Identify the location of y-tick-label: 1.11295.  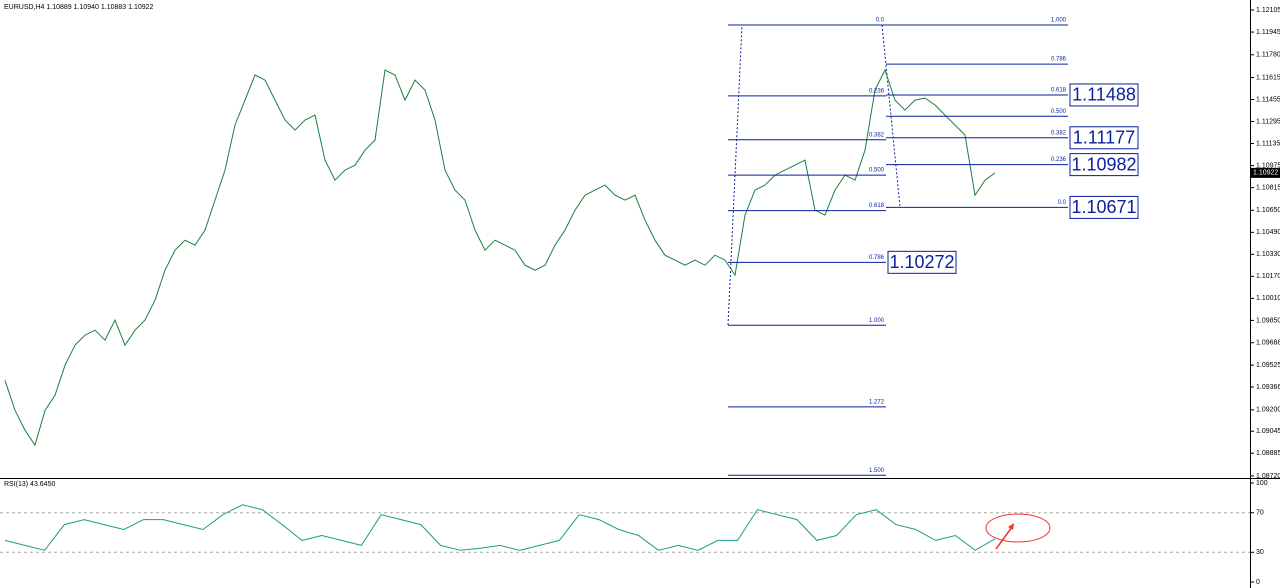
(1268, 121).